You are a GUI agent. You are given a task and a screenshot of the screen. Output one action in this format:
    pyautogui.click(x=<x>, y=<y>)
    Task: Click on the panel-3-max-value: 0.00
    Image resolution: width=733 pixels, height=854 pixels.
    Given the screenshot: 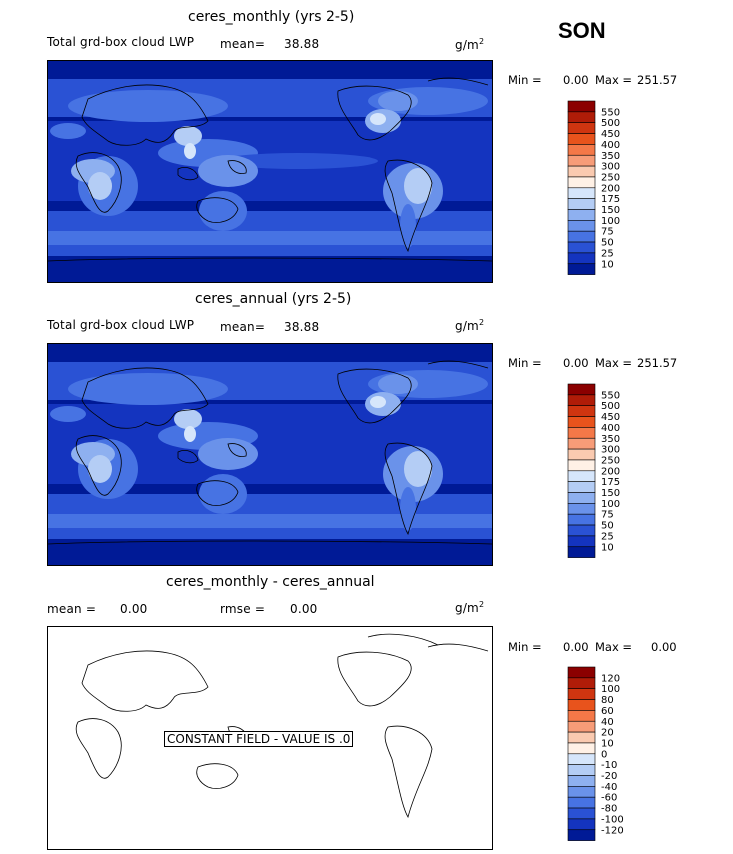 What is the action you would take?
    pyautogui.click(x=664, y=647)
    